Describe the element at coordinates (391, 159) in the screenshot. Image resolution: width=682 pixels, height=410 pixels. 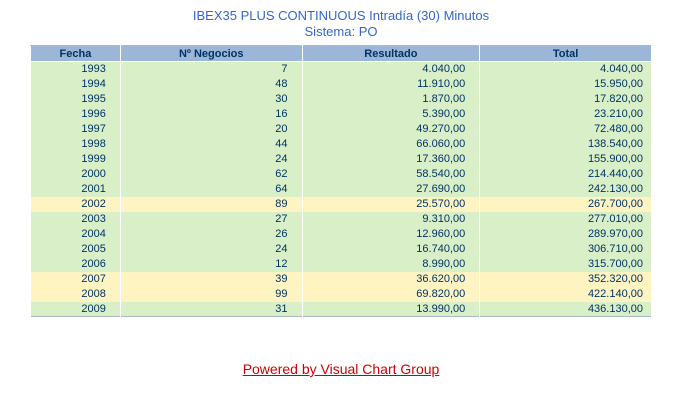
I see `cell-resultado: 17.360,00` at that location.